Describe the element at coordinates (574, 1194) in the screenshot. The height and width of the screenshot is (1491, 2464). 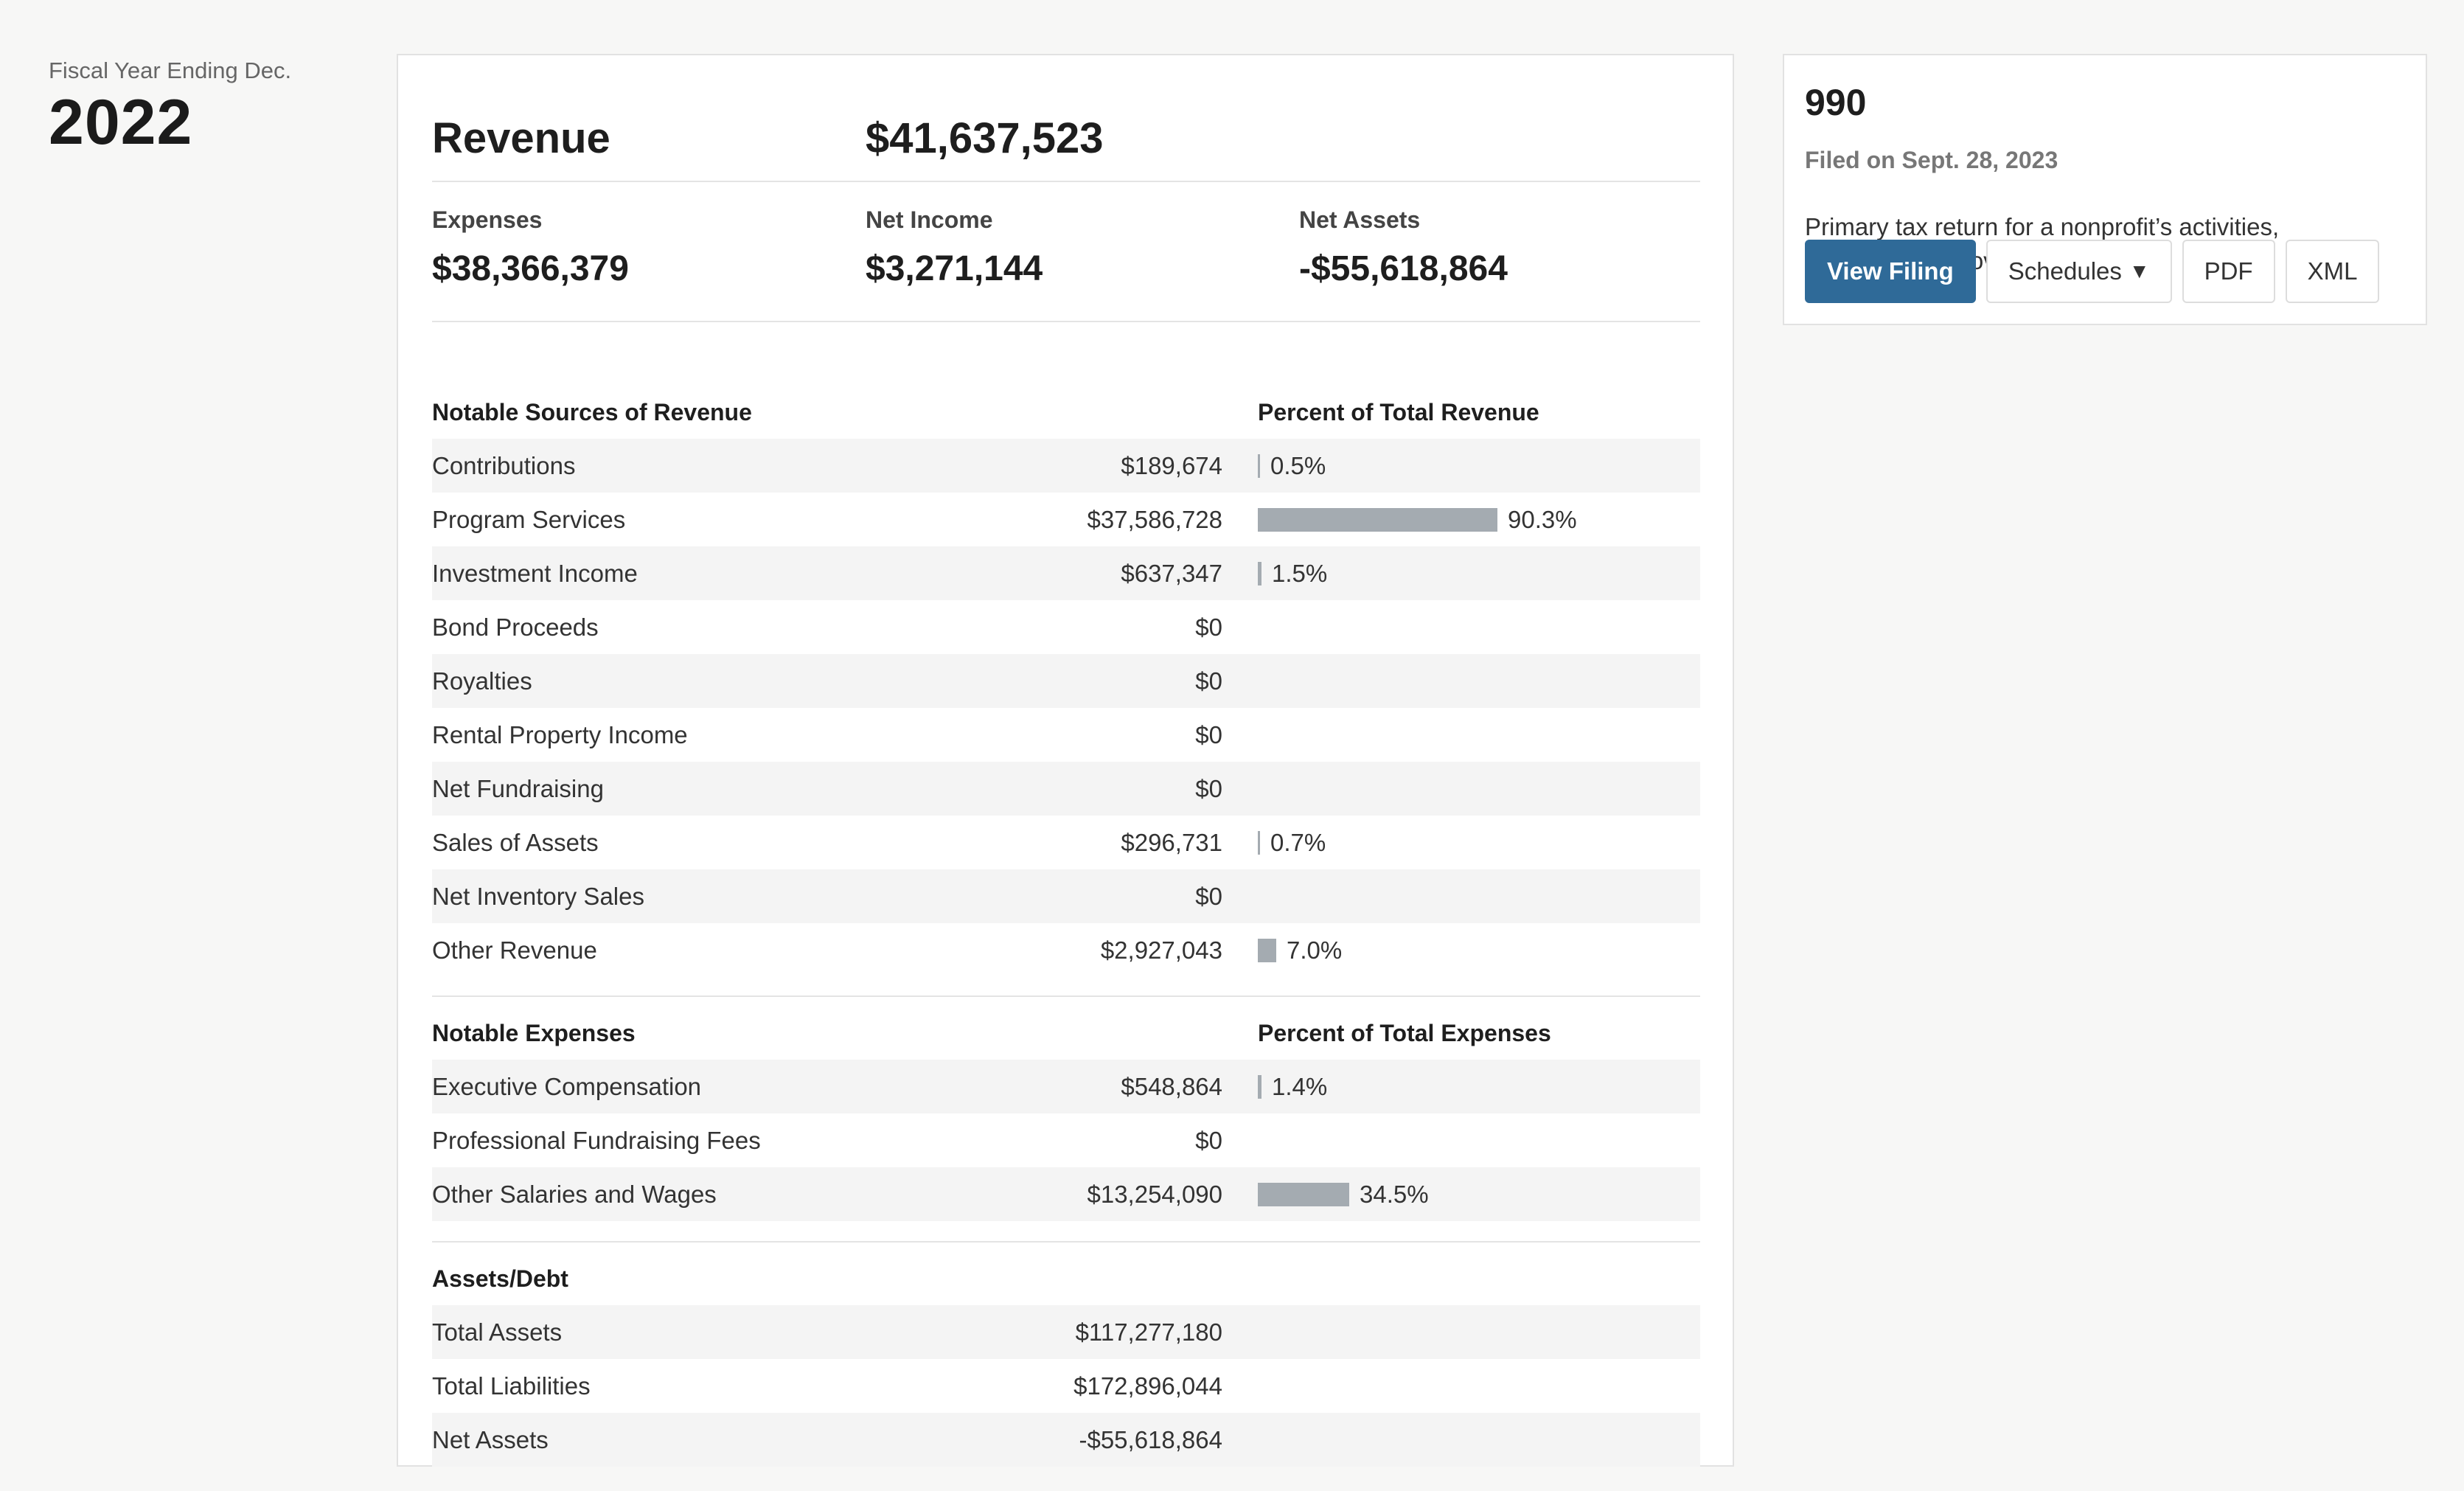
I see `row-label: Other Salaries and Wages` at that location.